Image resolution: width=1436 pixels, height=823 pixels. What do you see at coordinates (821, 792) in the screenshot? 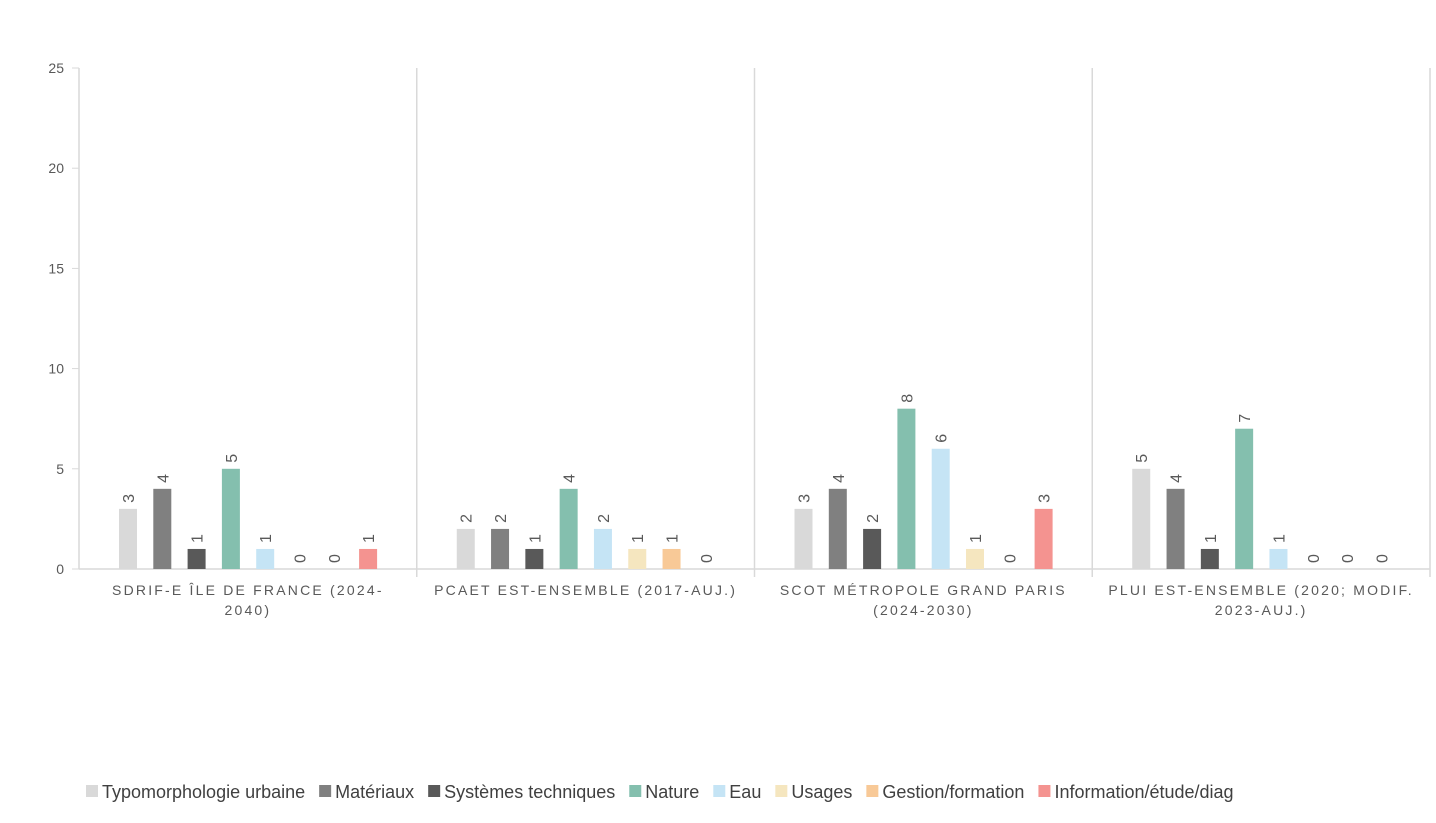
I see `legend-label: Usages` at bounding box center [821, 792].